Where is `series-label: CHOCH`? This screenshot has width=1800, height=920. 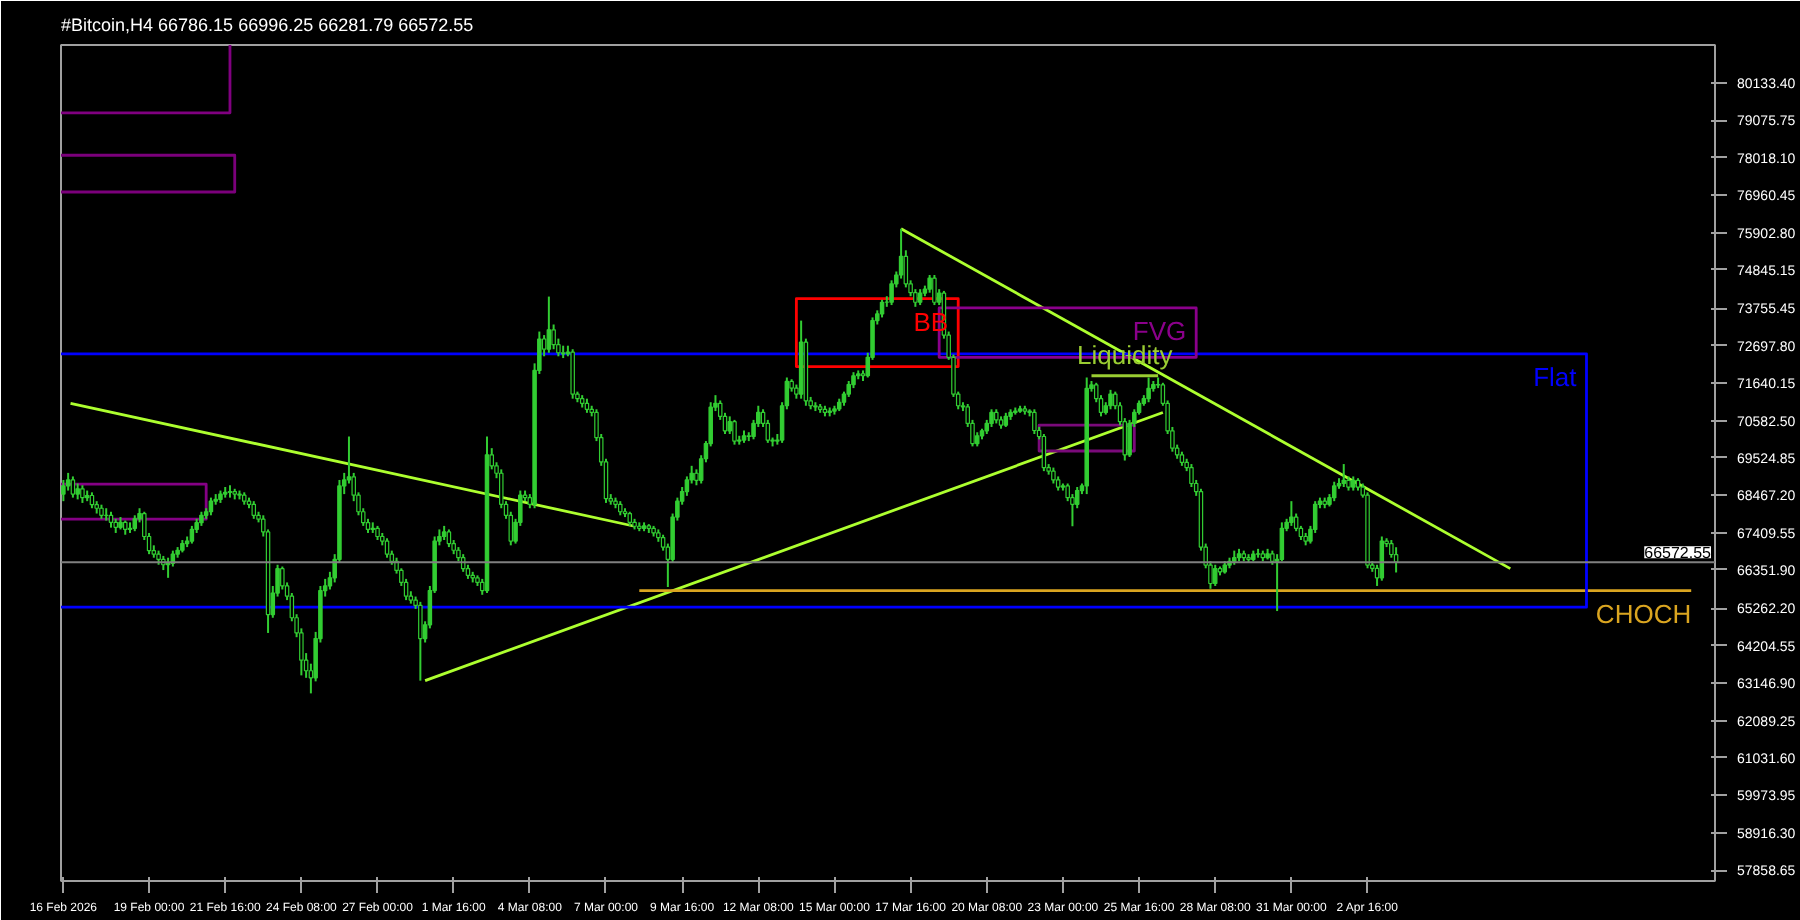 series-label: CHOCH is located at coordinates (1643, 613).